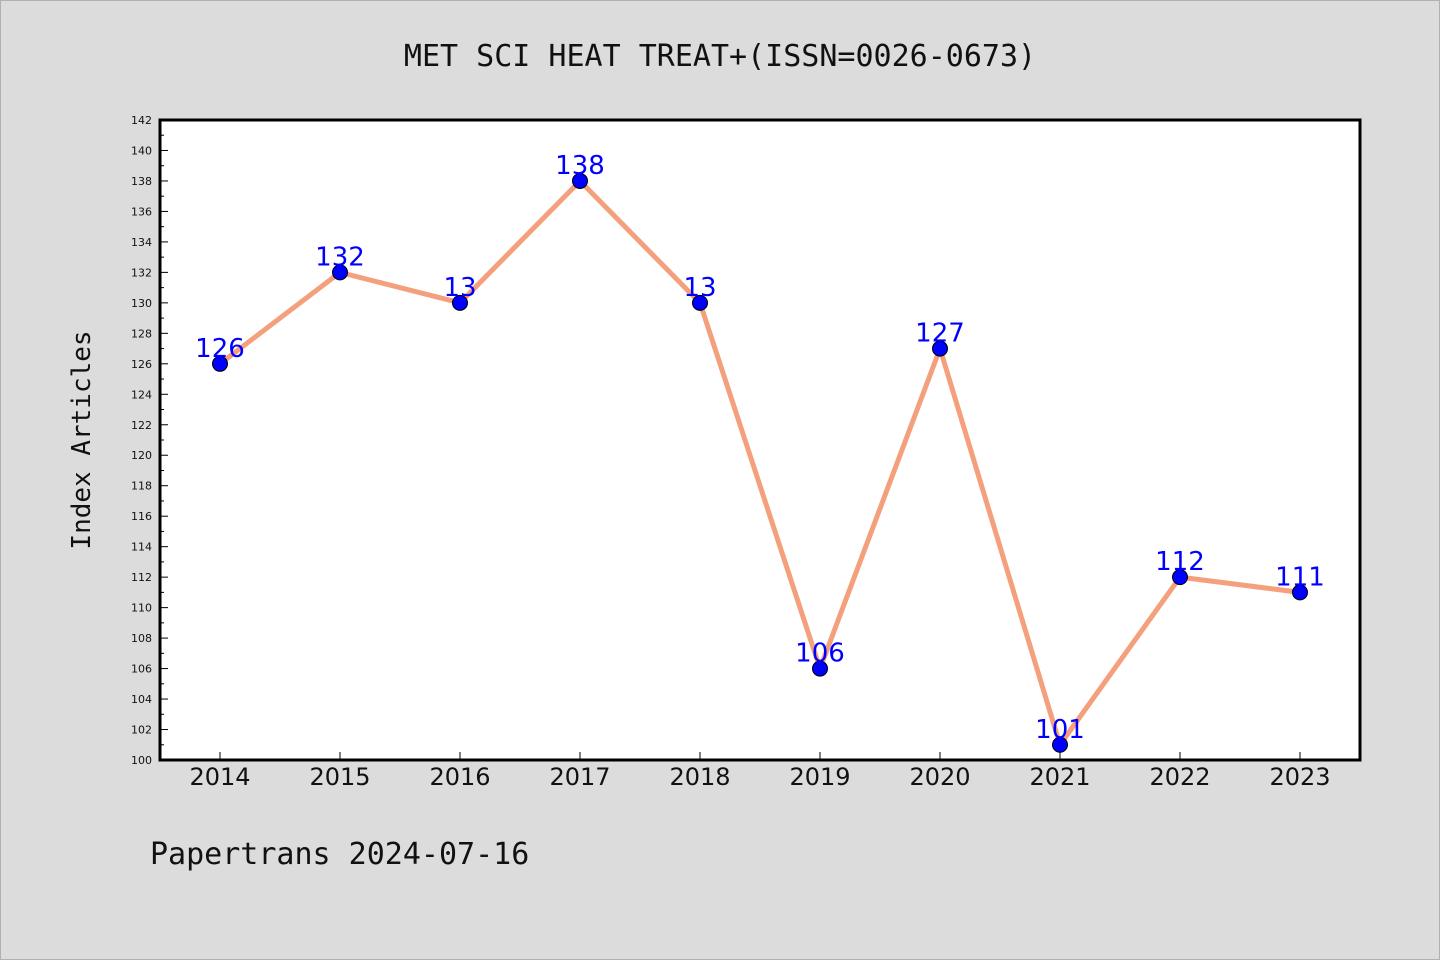  Describe the element at coordinates (339, 854) in the screenshot. I see `footer-date-stamp: Papertrans 2024-07-16` at that location.